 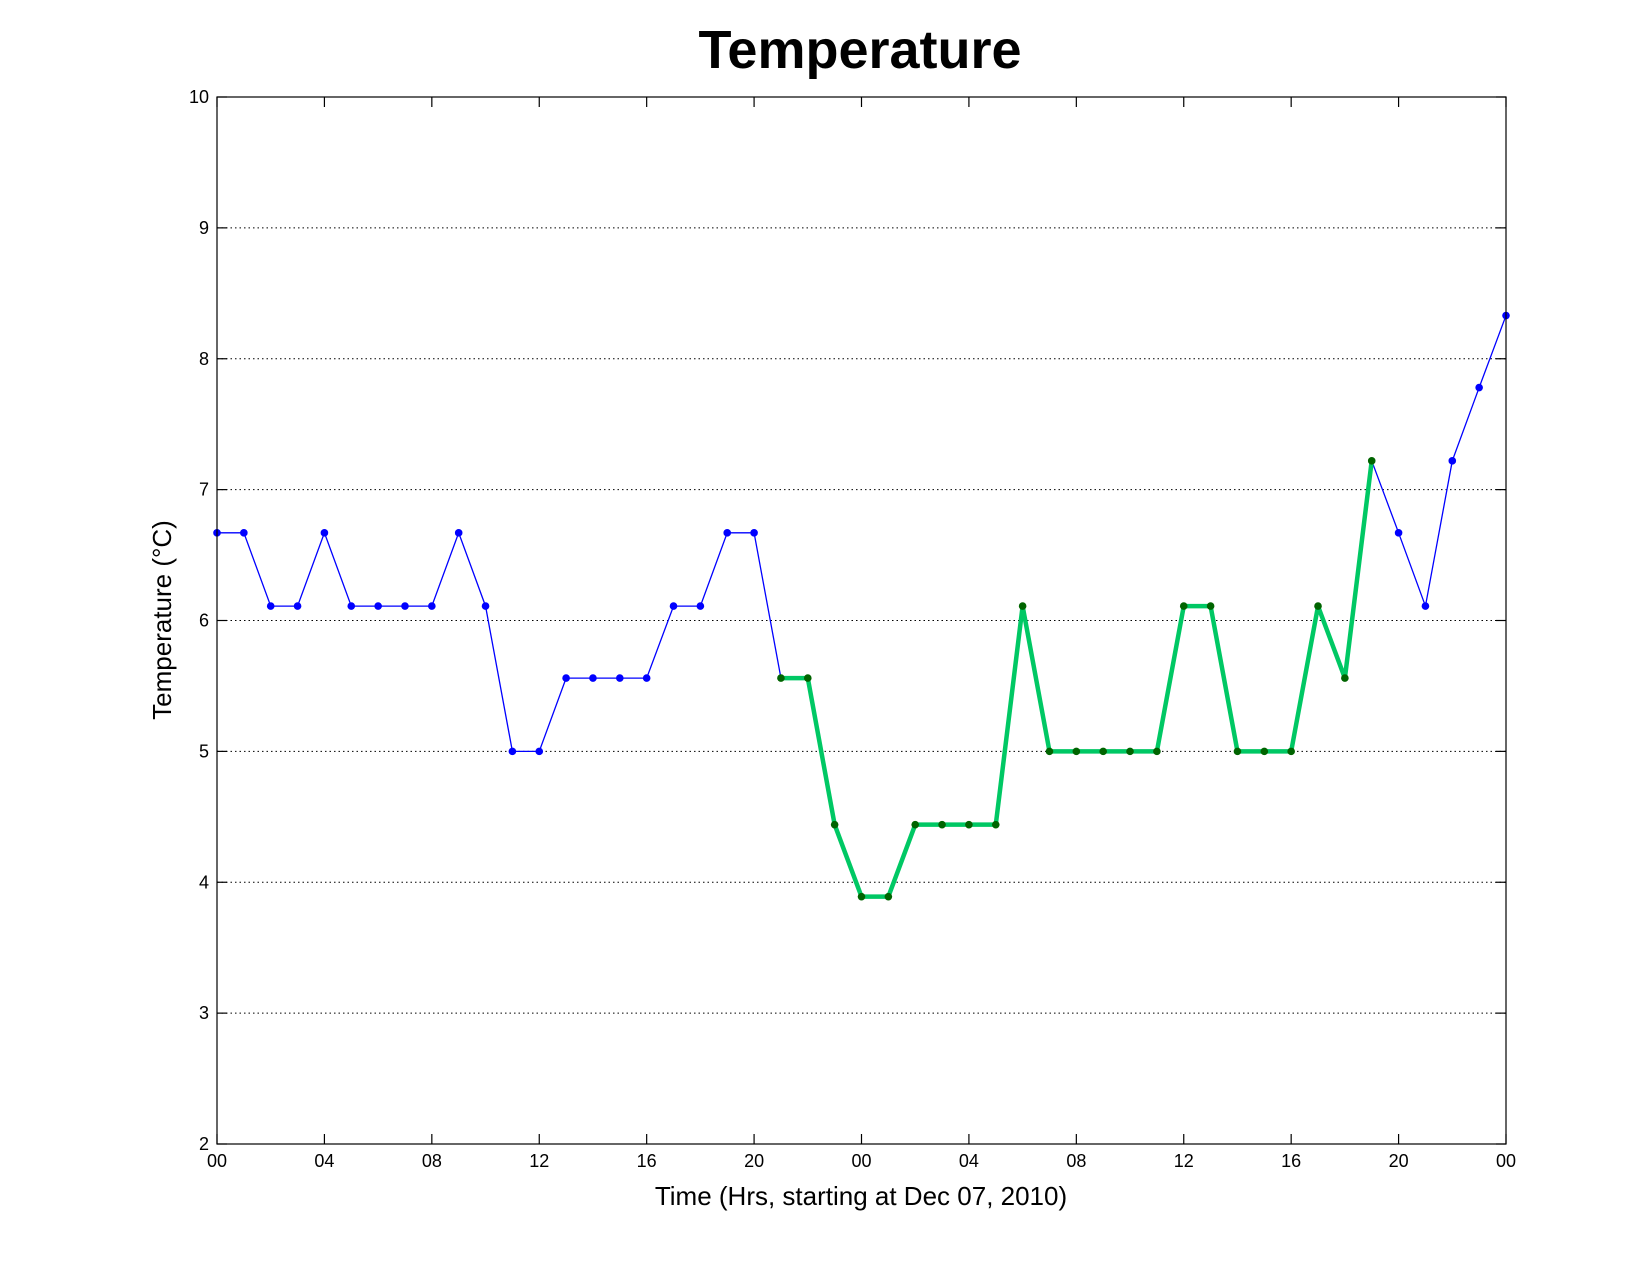 What do you see at coordinates (204, 490) in the screenshot?
I see `y-tick-label: 7` at bounding box center [204, 490].